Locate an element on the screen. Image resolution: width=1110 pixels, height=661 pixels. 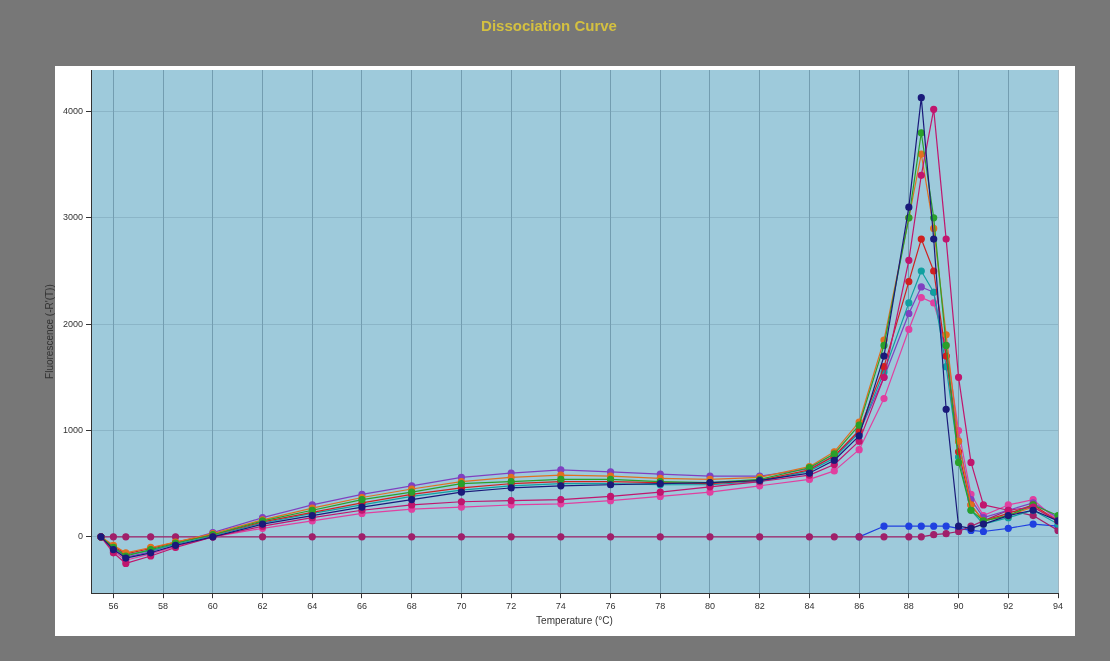
x-tick-label: 66 is located at coordinates (361, 606).